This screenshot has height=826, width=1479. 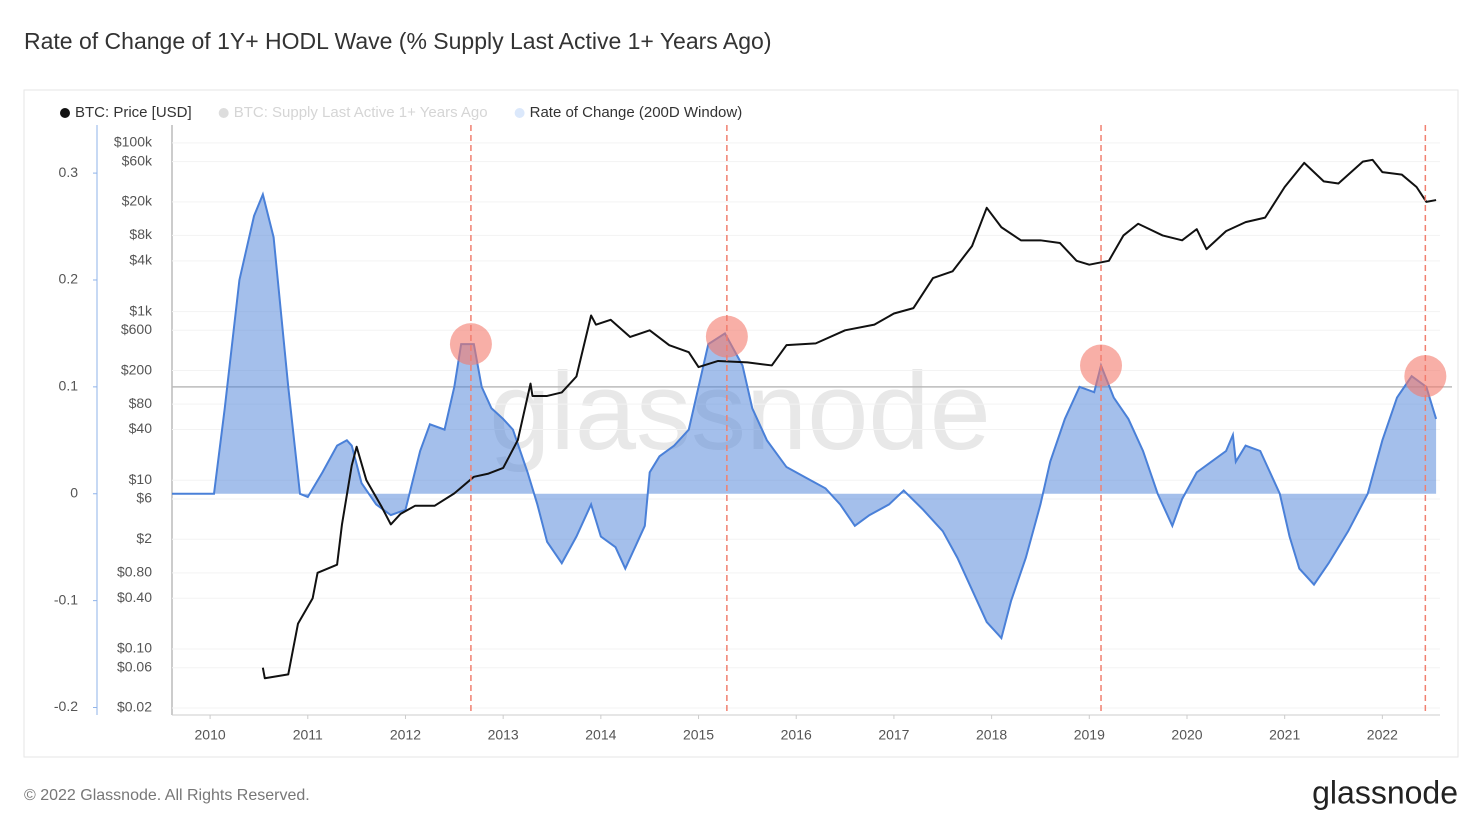 I want to click on legend-label: Rate of Change (200D Window), so click(x=636, y=112).